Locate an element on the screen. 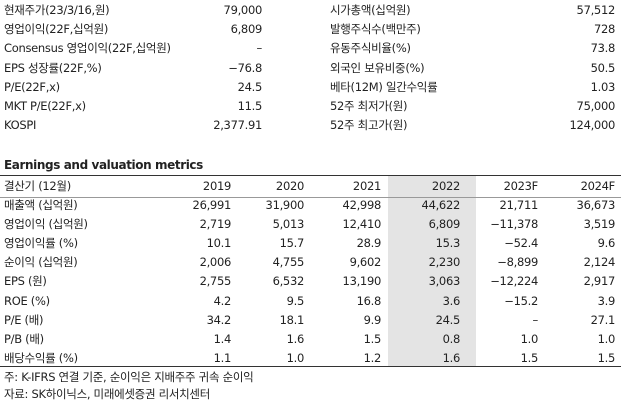 The image size is (621, 405). cell-value: 9.5 is located at coordinates (295, 300).